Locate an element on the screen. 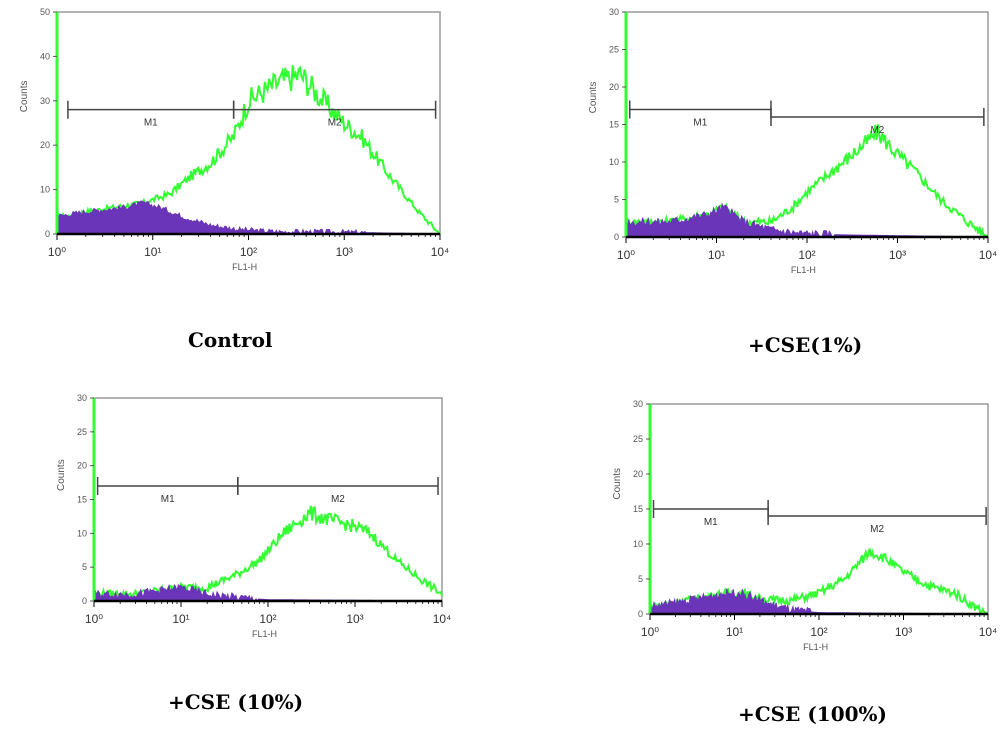 The width and height of the screenshot is (1000, 731). y-tick-label: 50 is located at coordinates (45, 12).